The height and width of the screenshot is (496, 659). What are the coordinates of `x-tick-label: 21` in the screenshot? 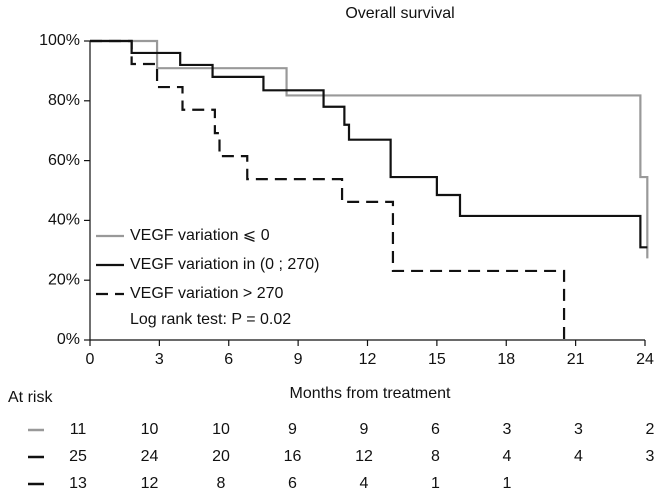 It's located at (576, 359).